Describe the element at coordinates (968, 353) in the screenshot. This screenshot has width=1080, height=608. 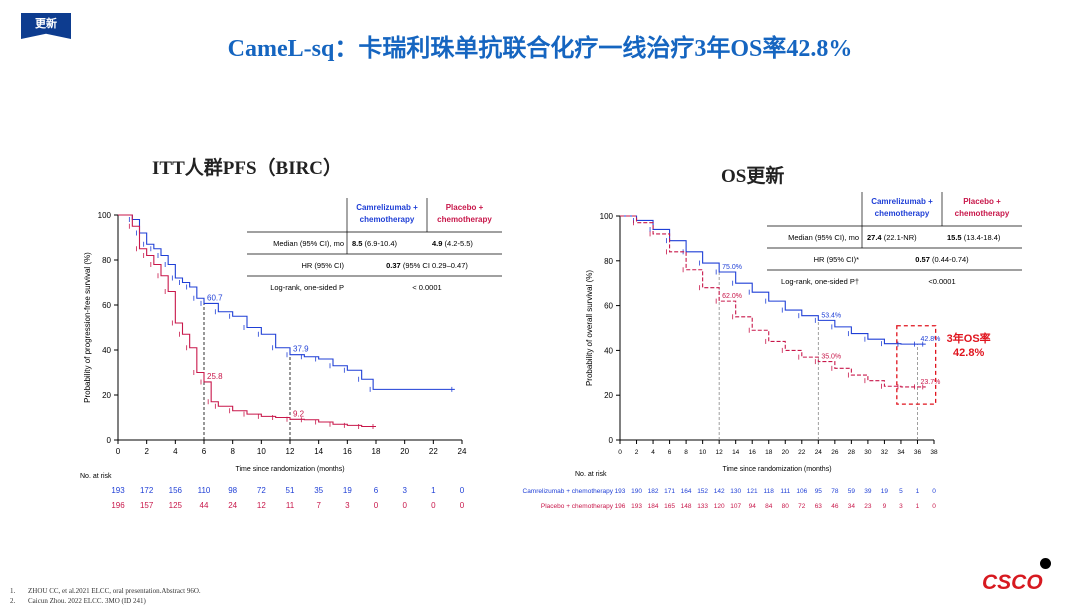
I see `os-highlight-value: 42.8%` at that location.